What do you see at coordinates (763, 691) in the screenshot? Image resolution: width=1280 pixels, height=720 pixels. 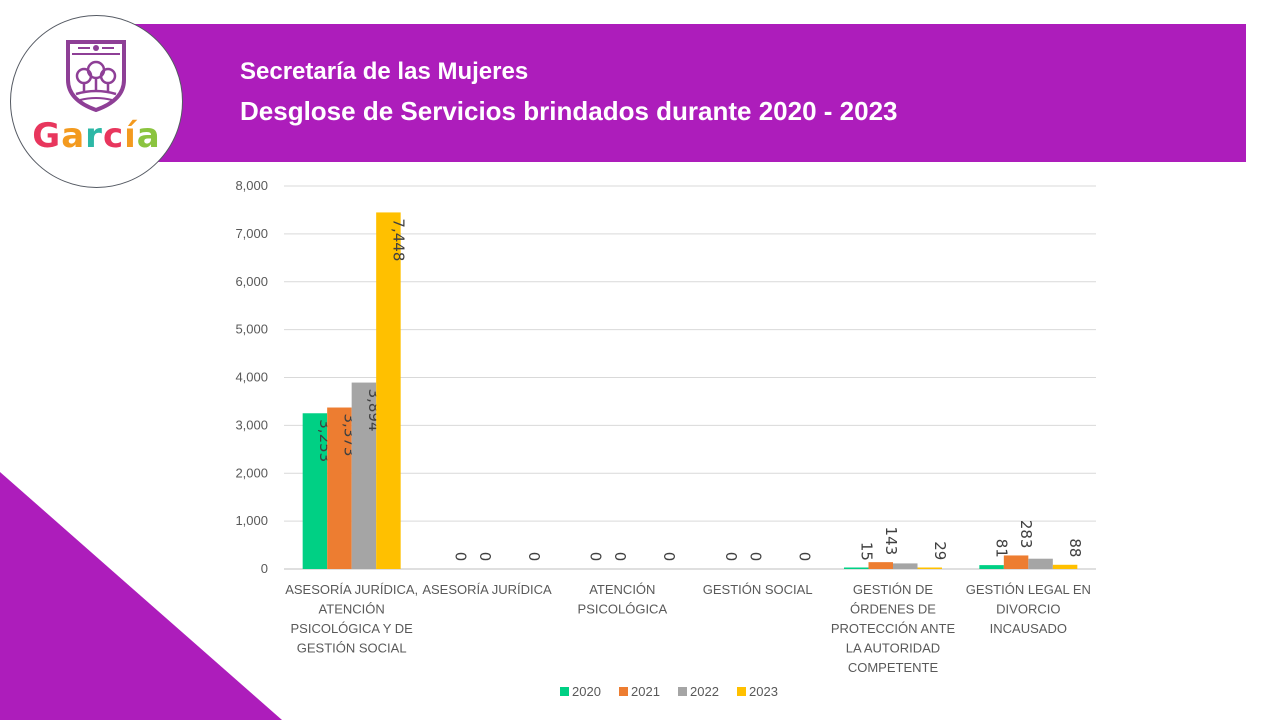 I see `legend-label: 2023` at bounding box center [763, 691].